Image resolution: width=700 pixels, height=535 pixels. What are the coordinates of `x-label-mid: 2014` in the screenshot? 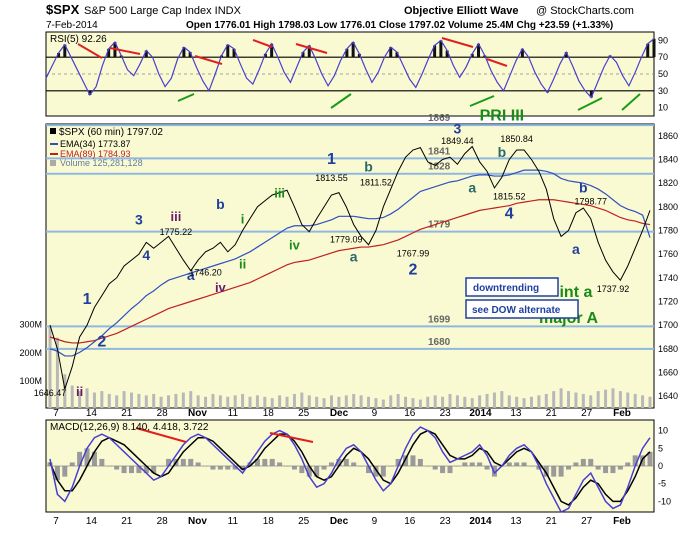 It's located at (480, 413).